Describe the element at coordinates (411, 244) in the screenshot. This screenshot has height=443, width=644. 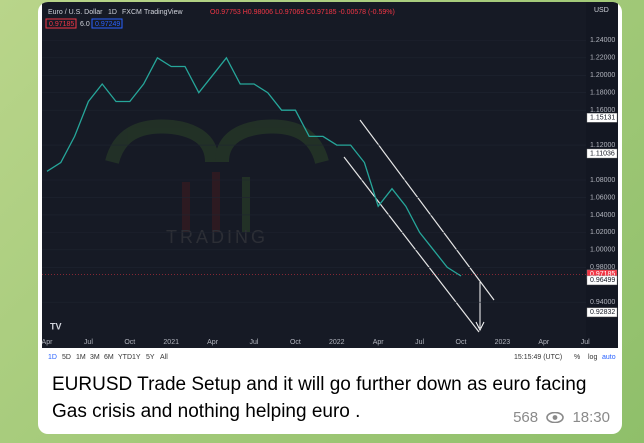
I see `channel-lower` at that location.